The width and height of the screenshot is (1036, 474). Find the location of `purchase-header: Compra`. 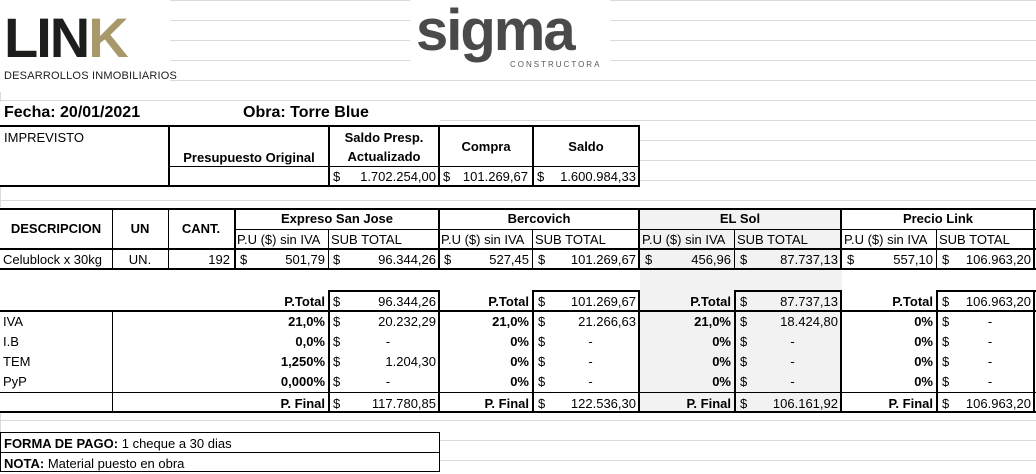

purchase-header: Compra is located at coordinates (486, 146).